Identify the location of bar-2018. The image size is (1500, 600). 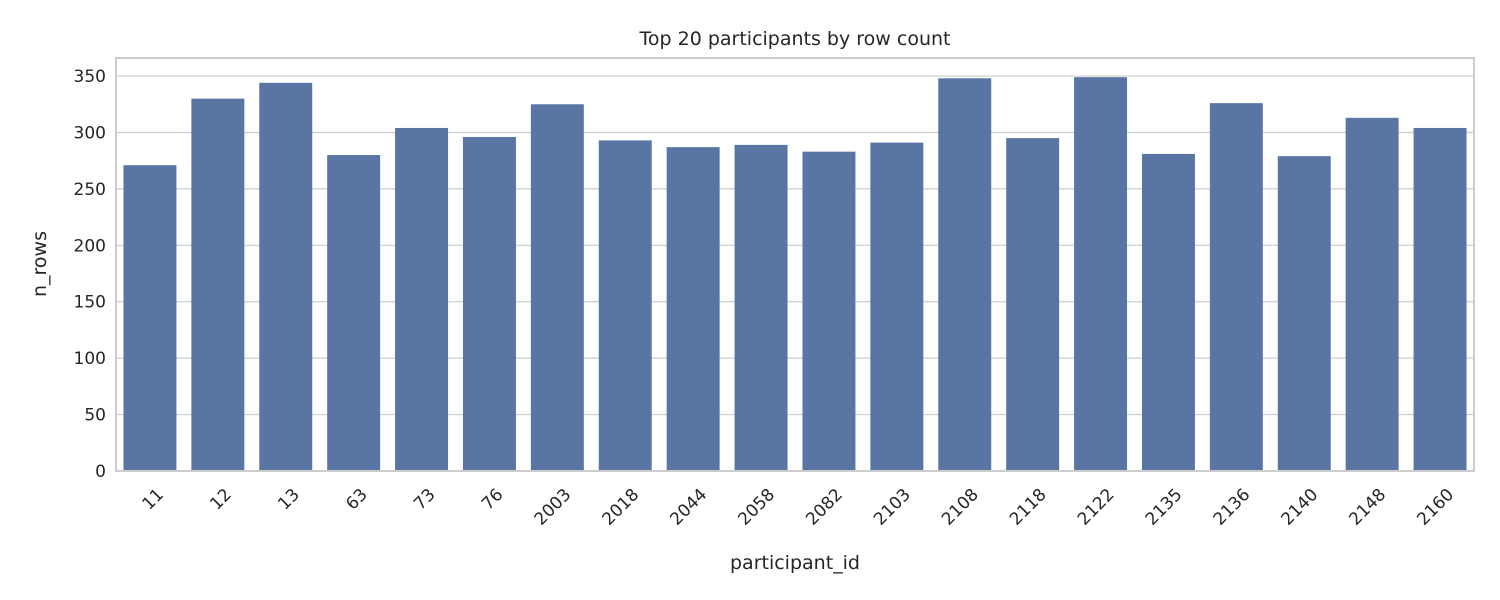
(625, 305).